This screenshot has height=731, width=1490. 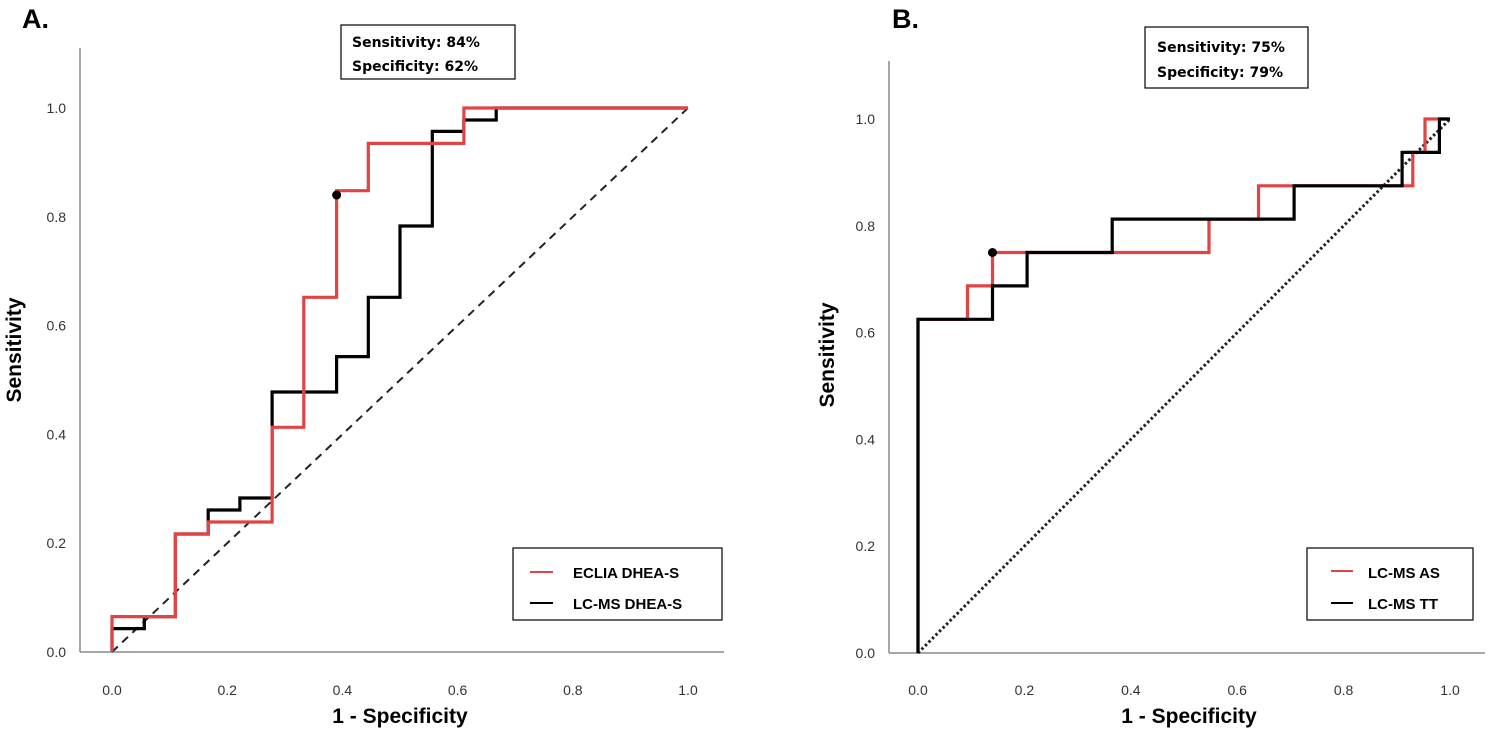 I want to click on x-tick-label-b: 0.6, so click(x=1237, y=690).